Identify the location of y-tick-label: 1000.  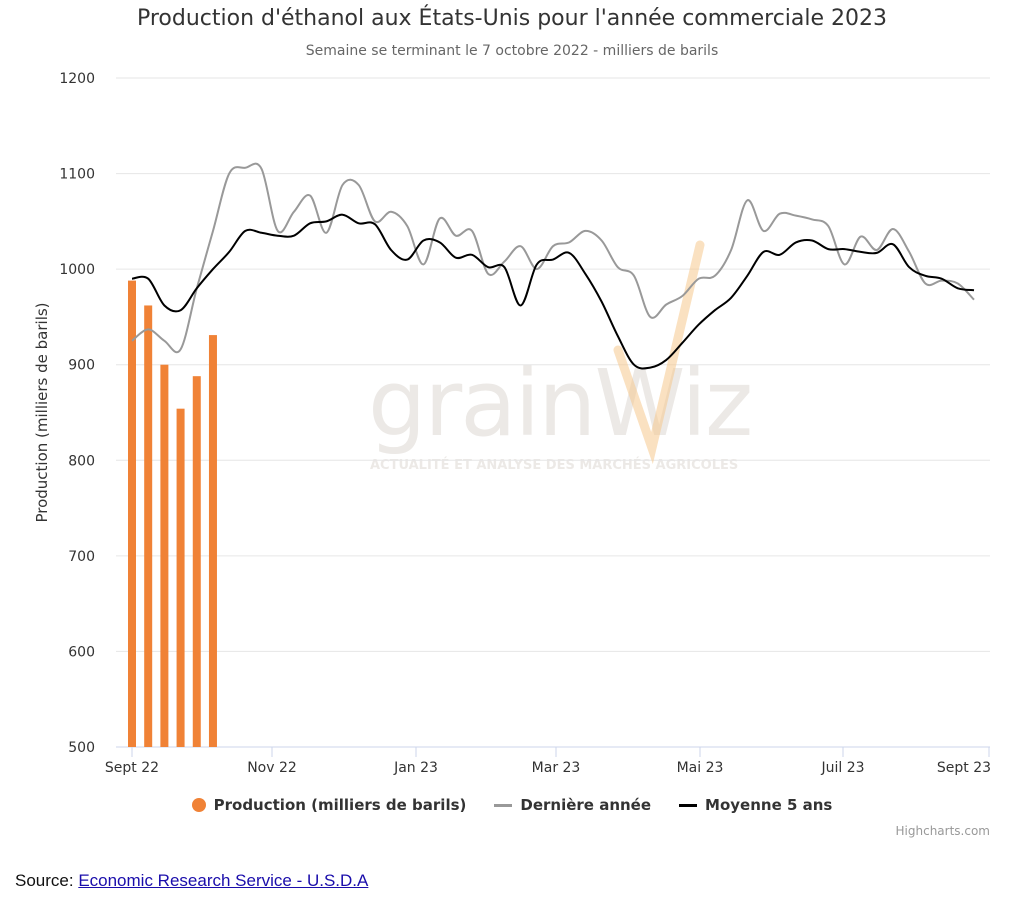
(77, 270).